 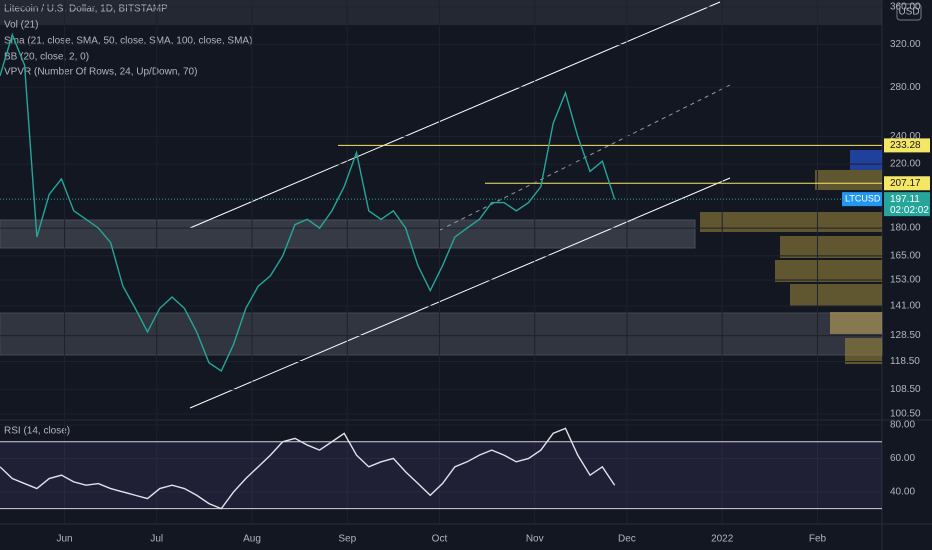 What do you see at coordinates (905, 87) in the screenshot?
I see `y-tick-label: 280.00` at bounding box center [905, 87].